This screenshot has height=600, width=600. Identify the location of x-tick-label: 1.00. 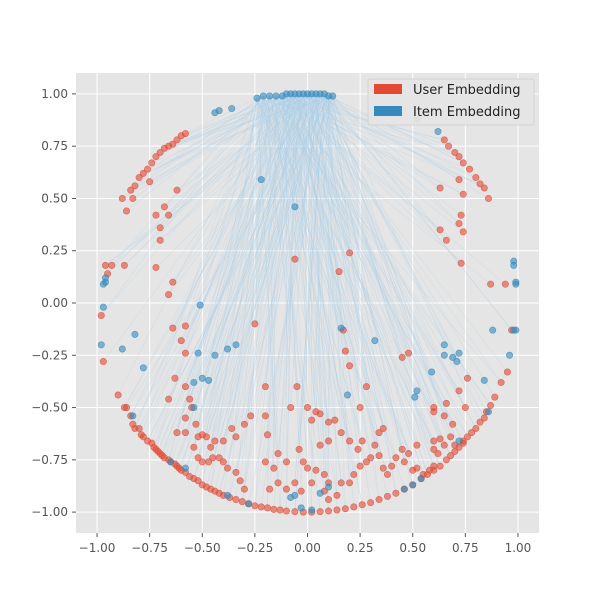
(518, 548).